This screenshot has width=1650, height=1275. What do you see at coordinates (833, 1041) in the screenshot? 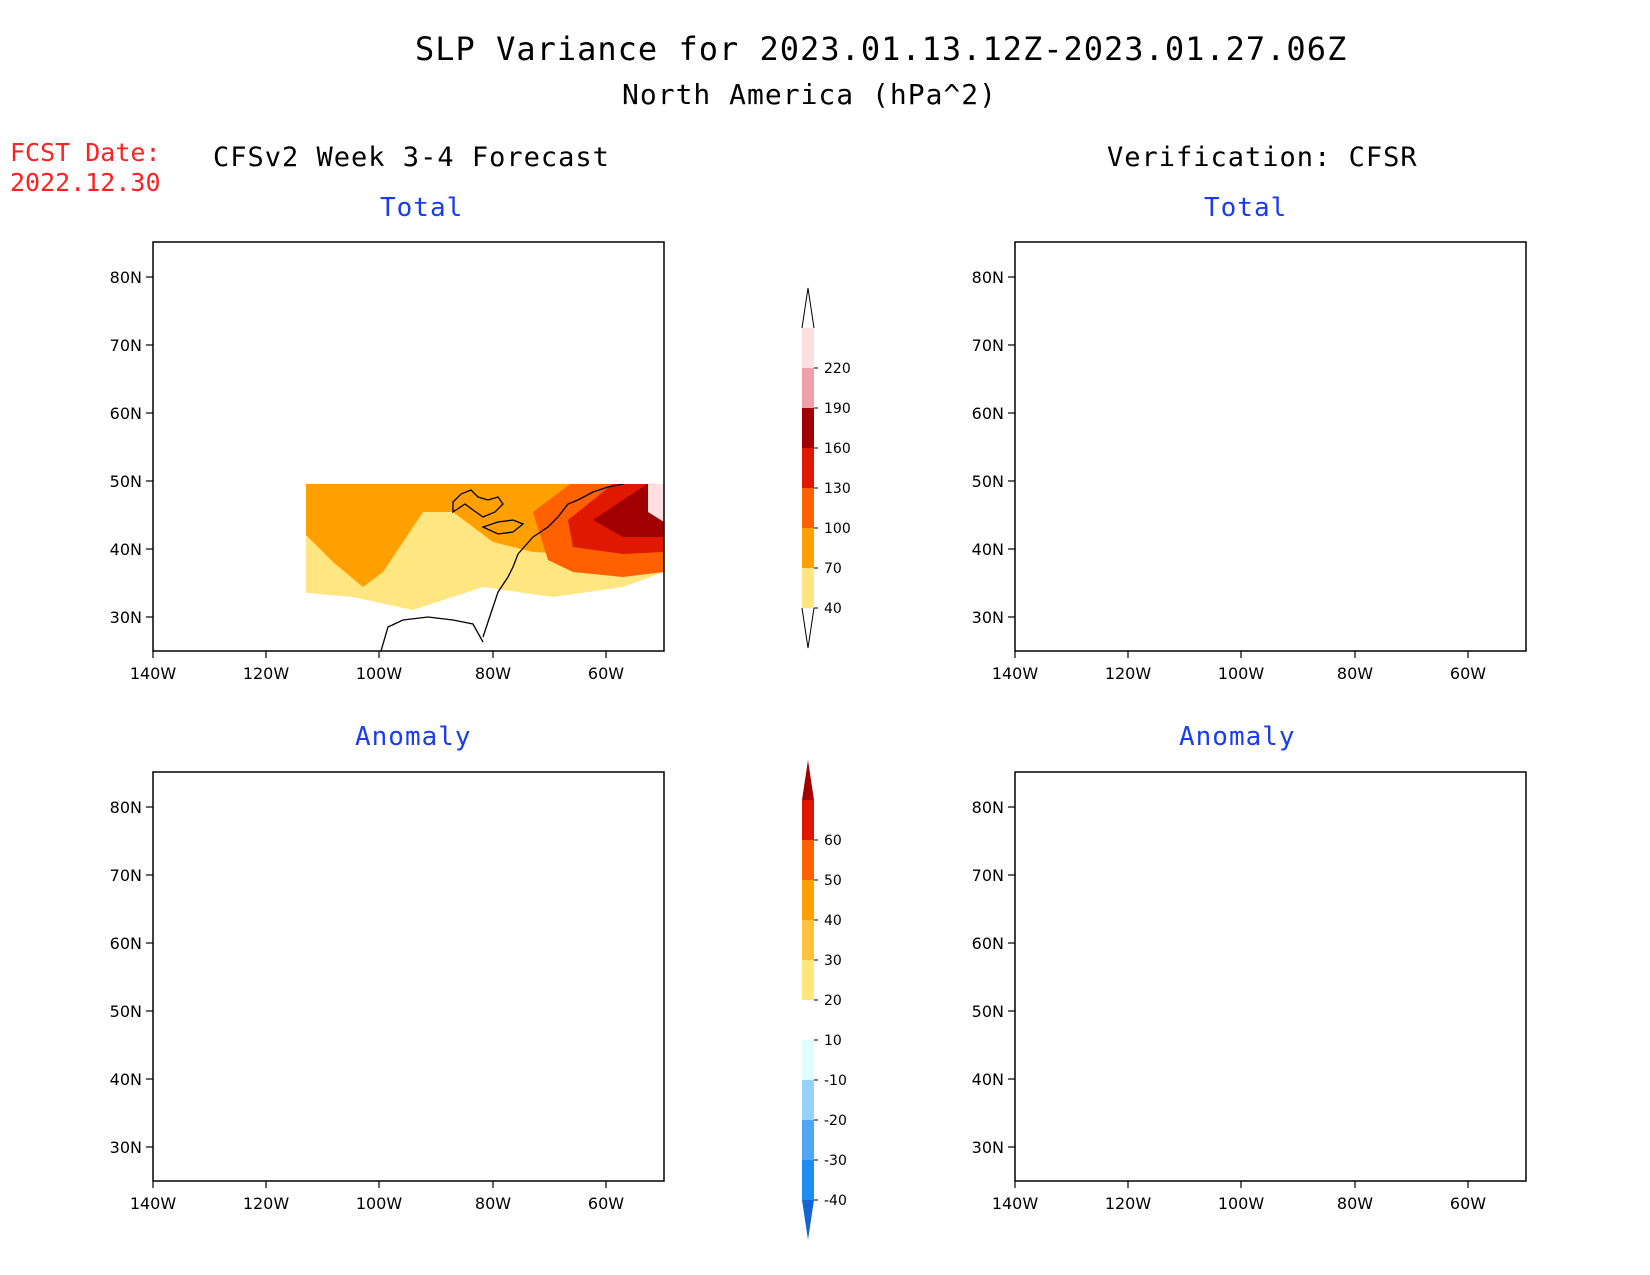
I see `colorbar-anomaly-label: 10` at bounding box center [833, 1041].